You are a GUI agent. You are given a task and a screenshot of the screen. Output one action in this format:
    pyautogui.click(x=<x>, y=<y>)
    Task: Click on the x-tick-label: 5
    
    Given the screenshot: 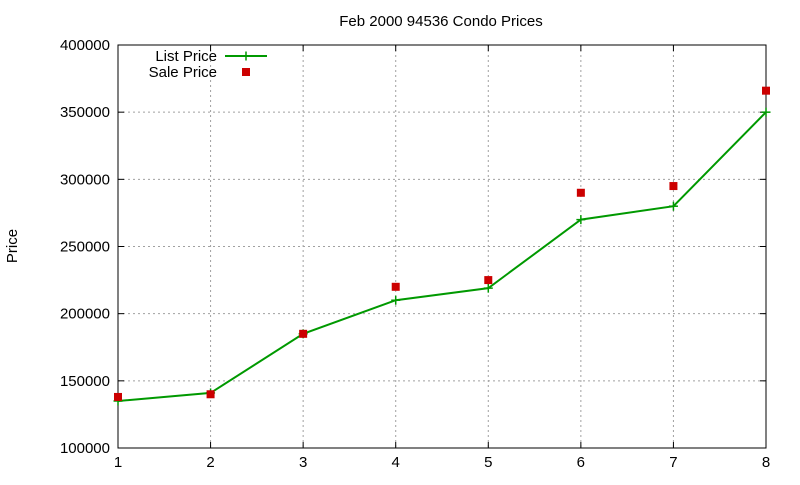 What is the action you would take?
    pyautogui.click(x=488, y=462)
    